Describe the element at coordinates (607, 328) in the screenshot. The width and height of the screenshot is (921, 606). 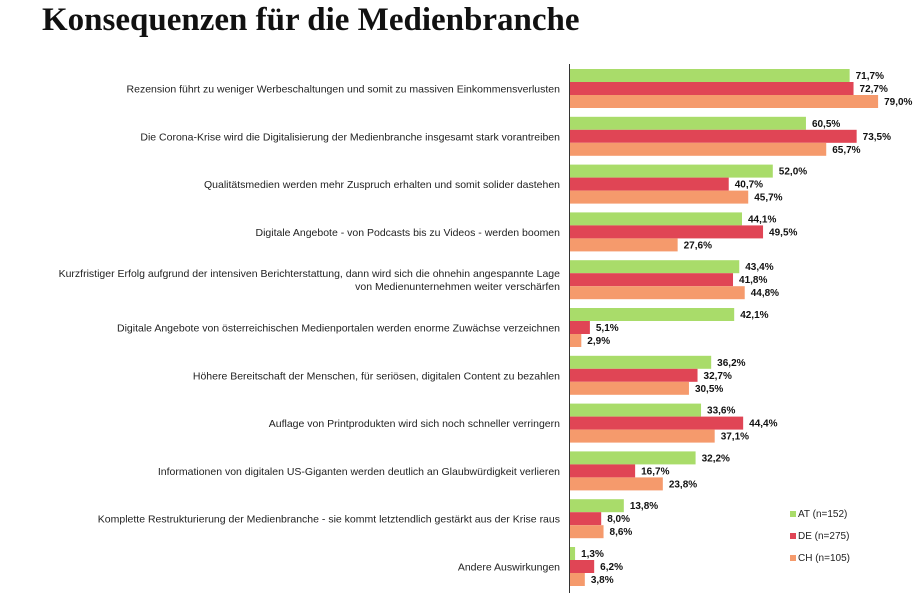
I see `value-label: 5,1%` at that location.